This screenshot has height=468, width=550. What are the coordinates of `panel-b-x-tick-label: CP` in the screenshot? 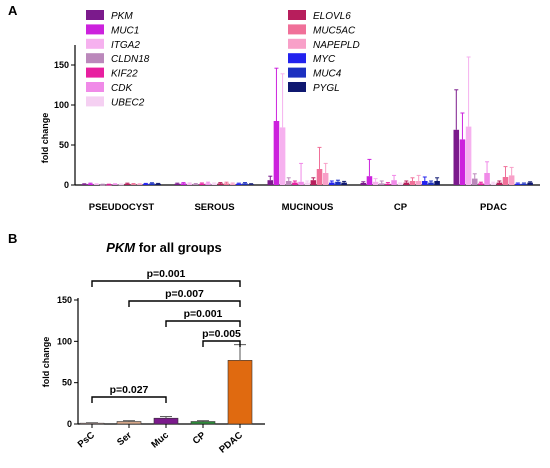 It's located at (200, 437).